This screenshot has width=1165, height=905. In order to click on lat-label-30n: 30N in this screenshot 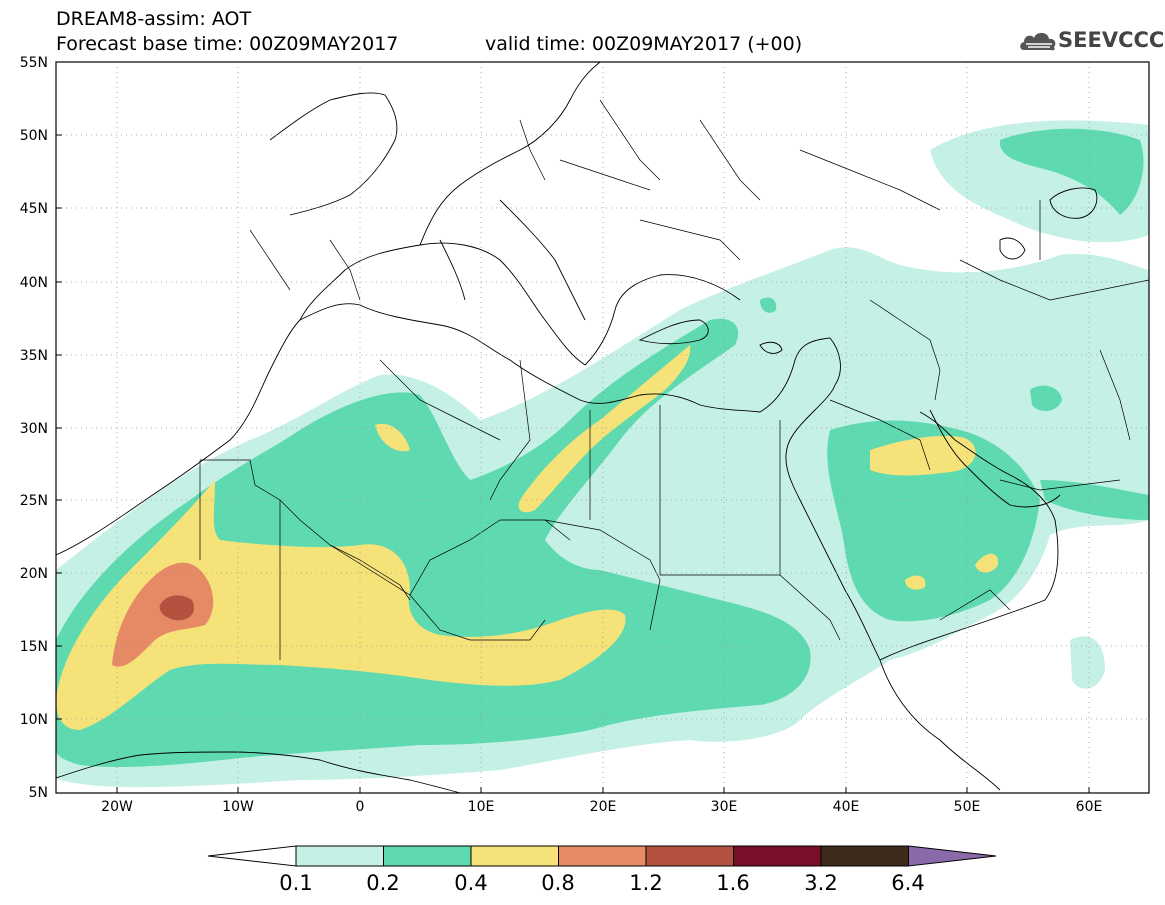, I will do `click(33, 429)`.